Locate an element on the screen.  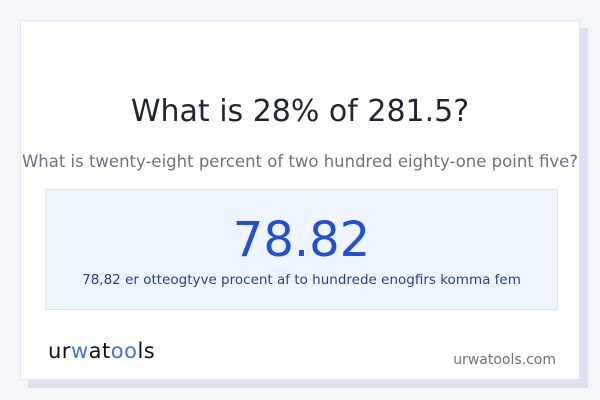
page-title: What is 28% of 281.5? is located at coordinates (300, 111).